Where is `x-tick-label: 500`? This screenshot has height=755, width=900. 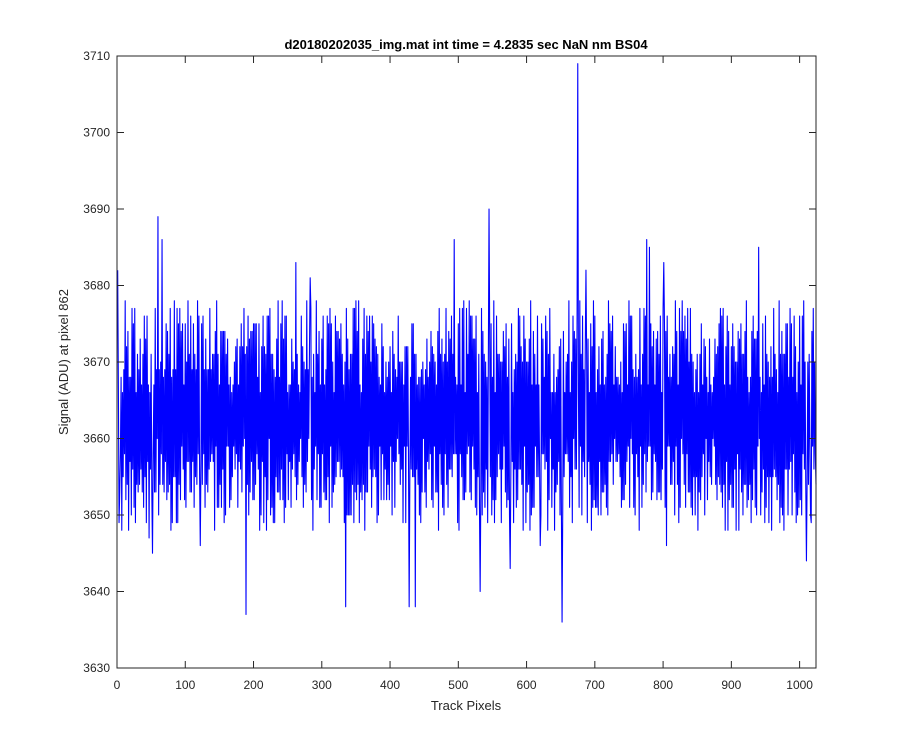
x-tick-label: 500 is located at coordinates (458, 685).